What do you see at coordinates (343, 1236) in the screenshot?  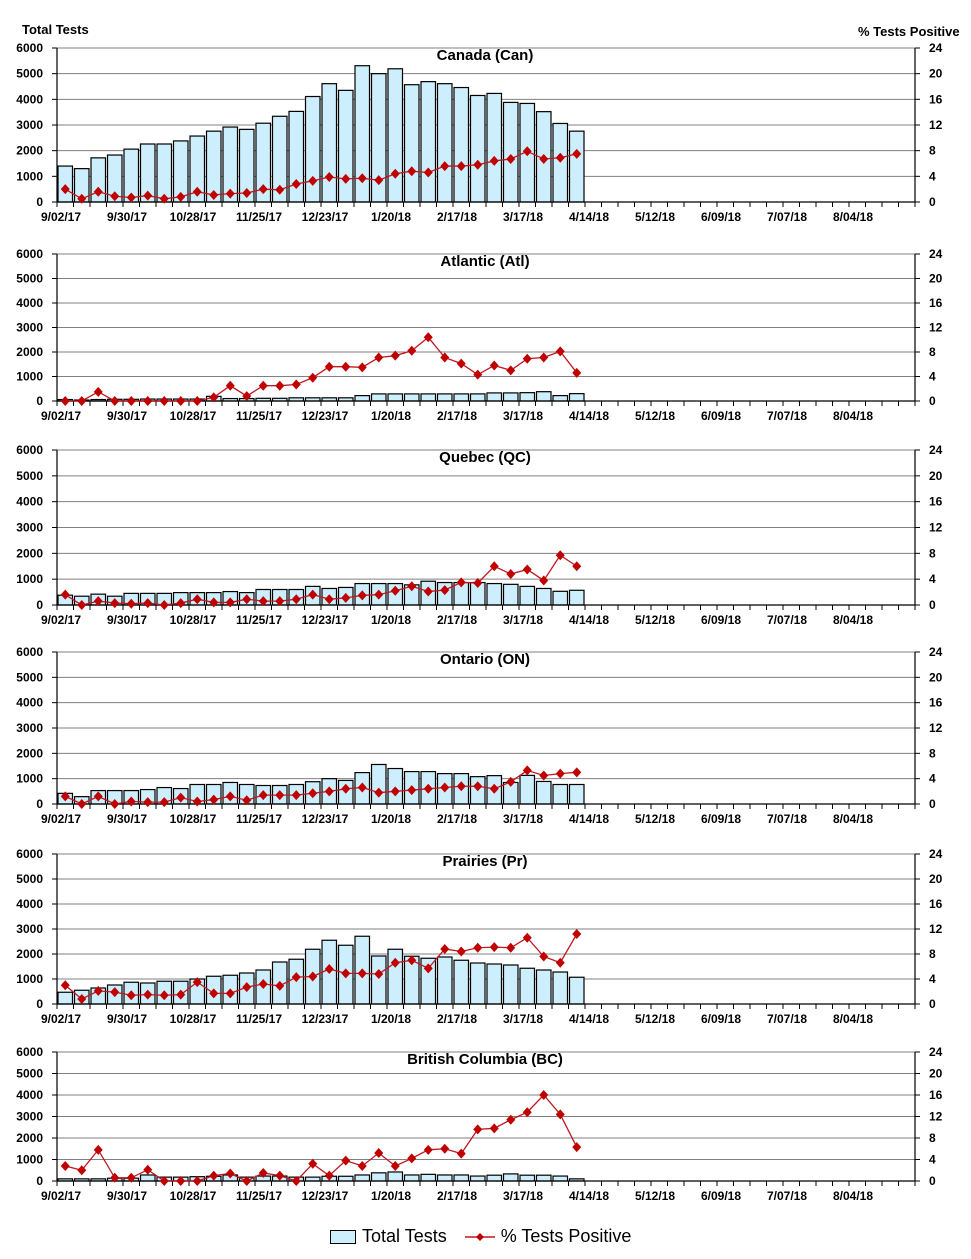 I see `legend-bar-swatch` at bounding box center [343, 1236].